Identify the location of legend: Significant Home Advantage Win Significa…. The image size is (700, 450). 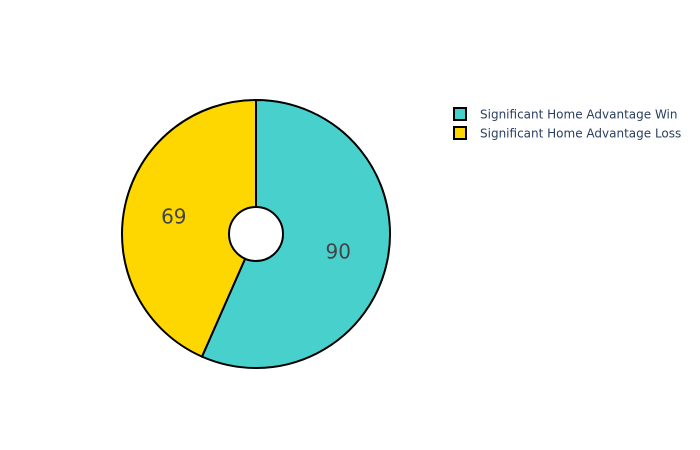
(567, 124).